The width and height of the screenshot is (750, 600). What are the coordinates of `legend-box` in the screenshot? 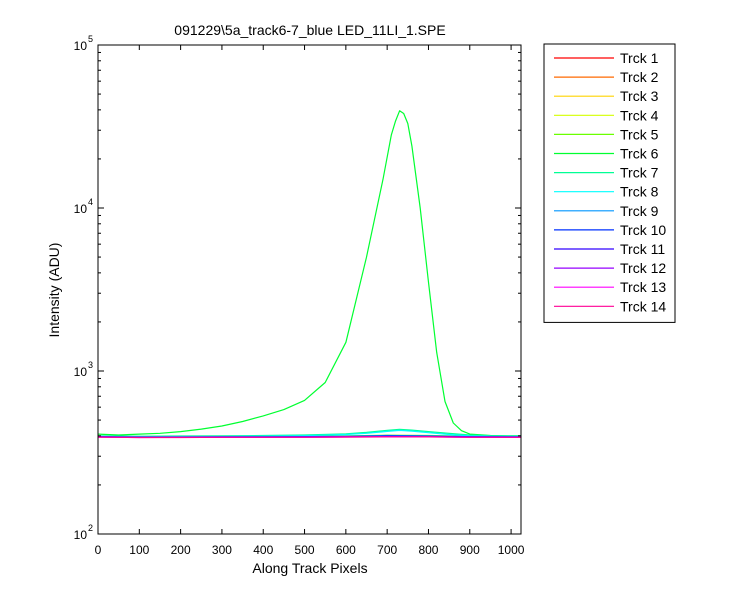 It's located at (609, 183).